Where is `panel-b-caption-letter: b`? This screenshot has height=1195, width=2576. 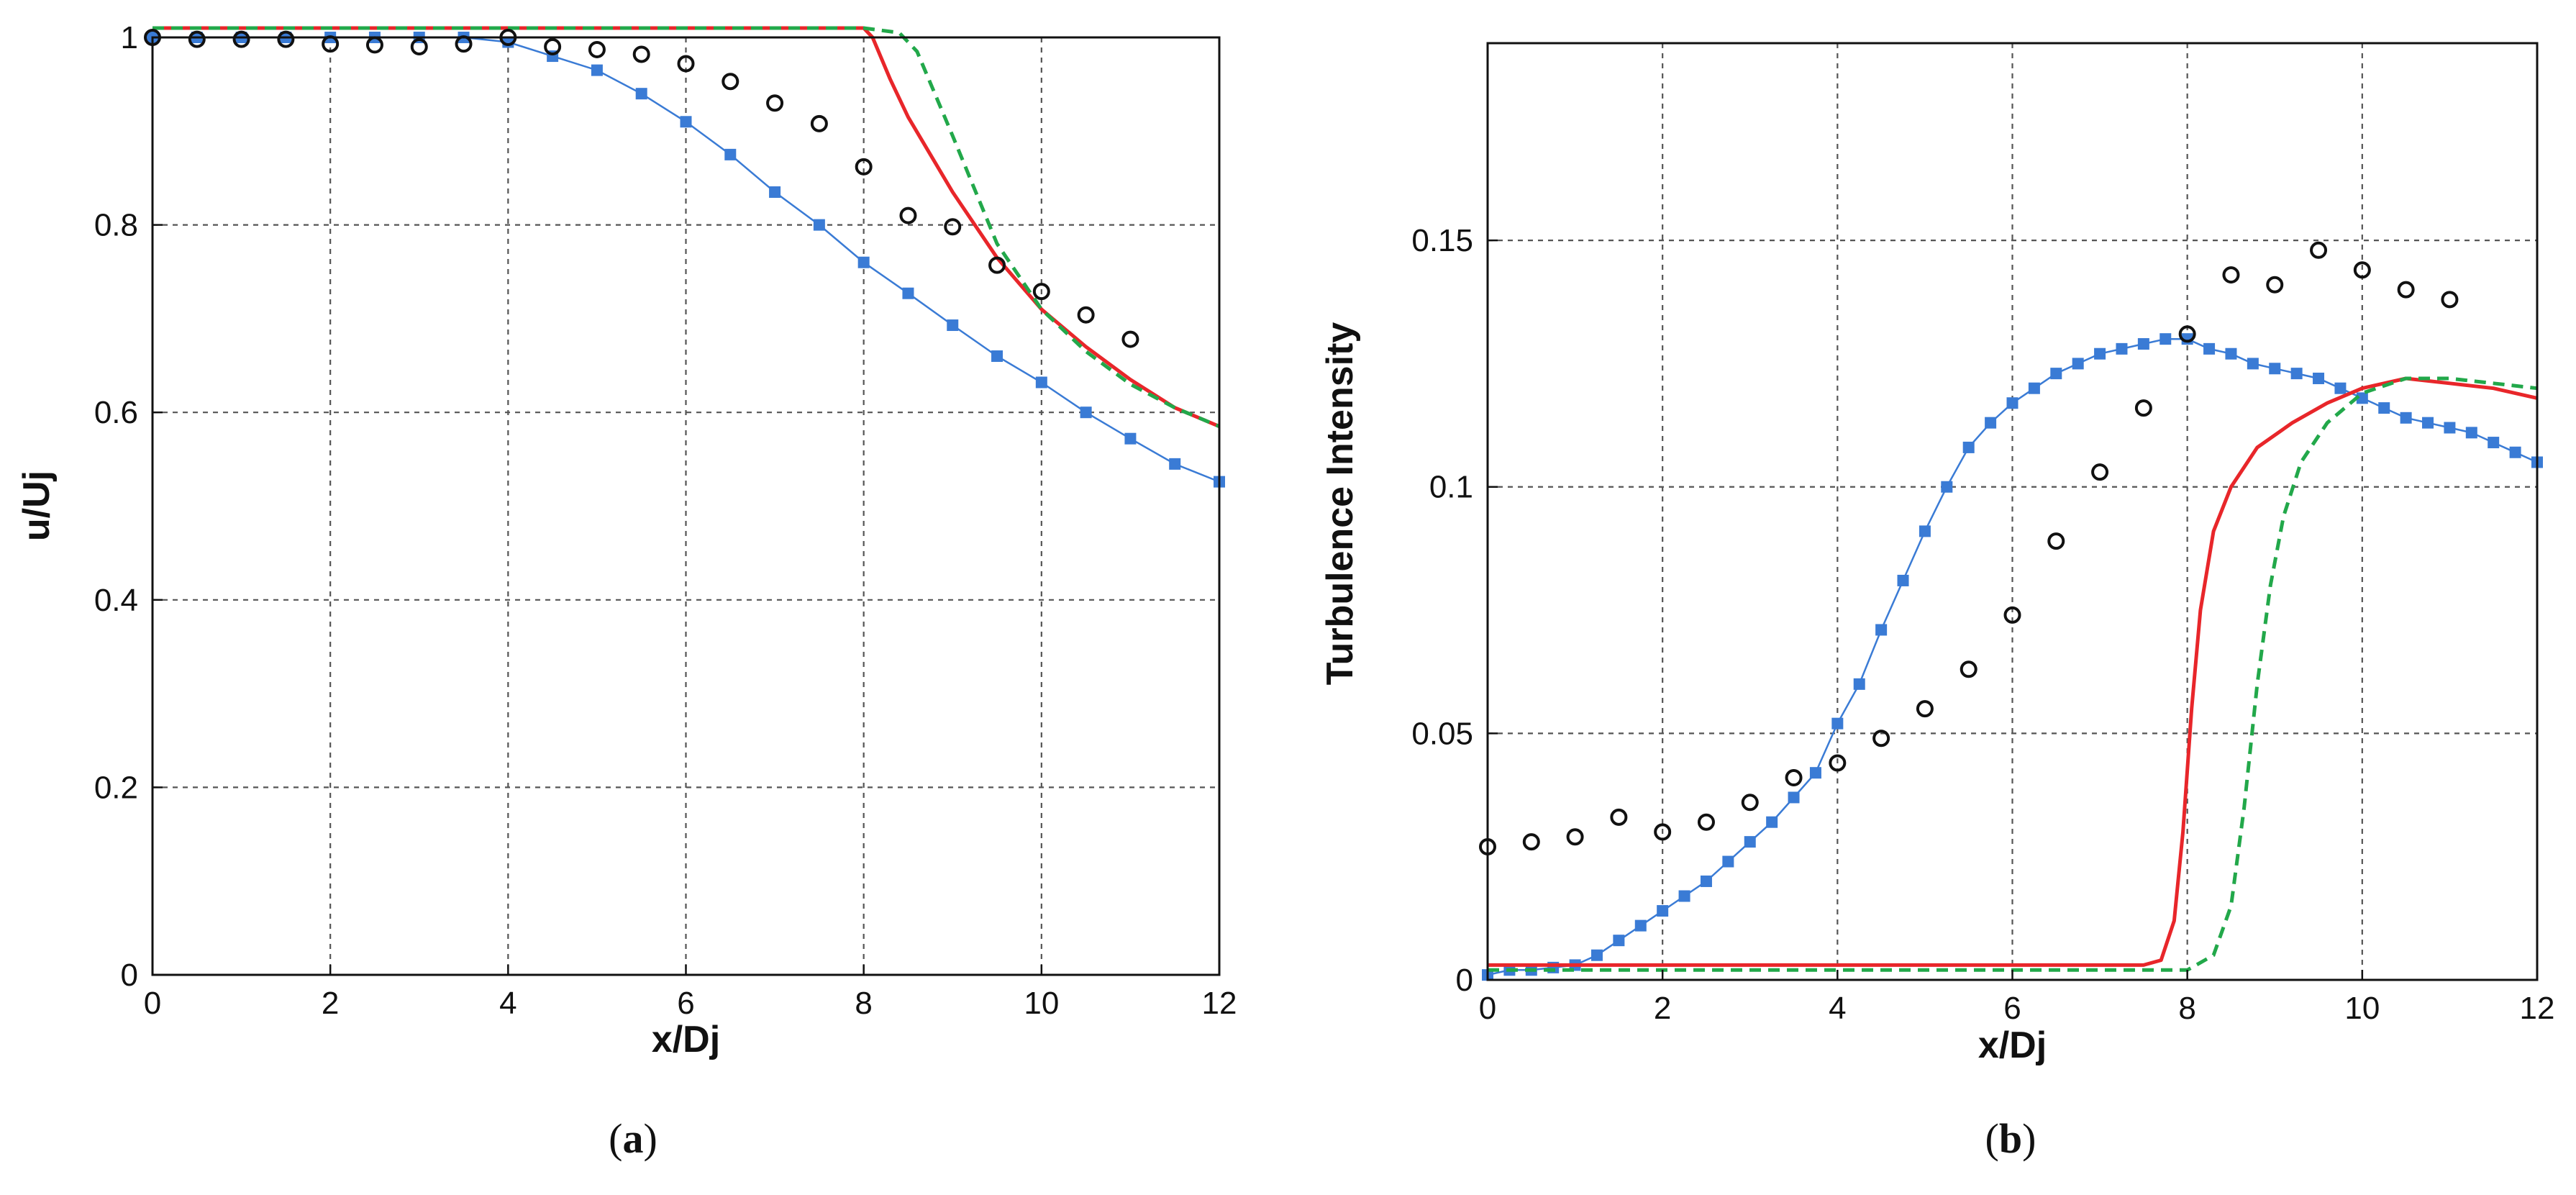
panel-b-caption-letter: b is located at coordinates (2011, 1138).